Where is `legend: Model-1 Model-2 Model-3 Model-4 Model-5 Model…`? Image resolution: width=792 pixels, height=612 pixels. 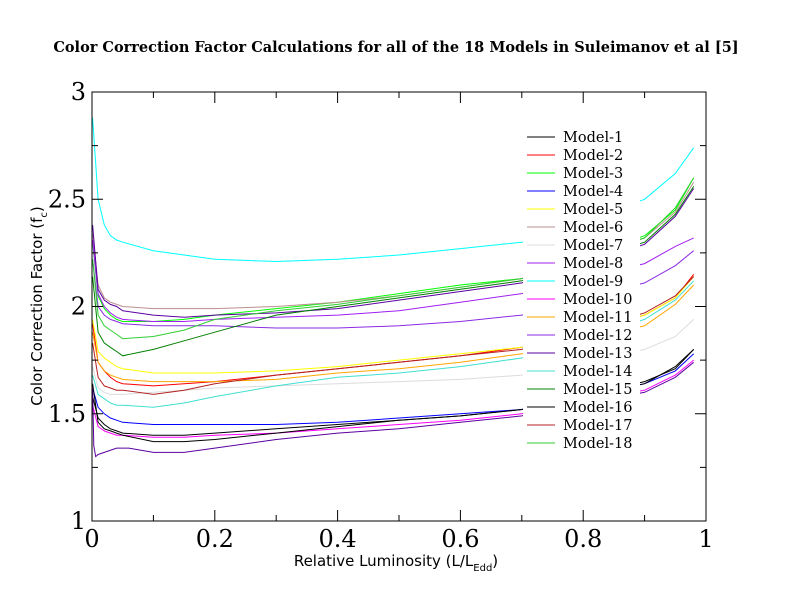
legend: Model-1 Model-2 Model-3 Model-4 Model-5 Model… is located at coordinates (579, 291).